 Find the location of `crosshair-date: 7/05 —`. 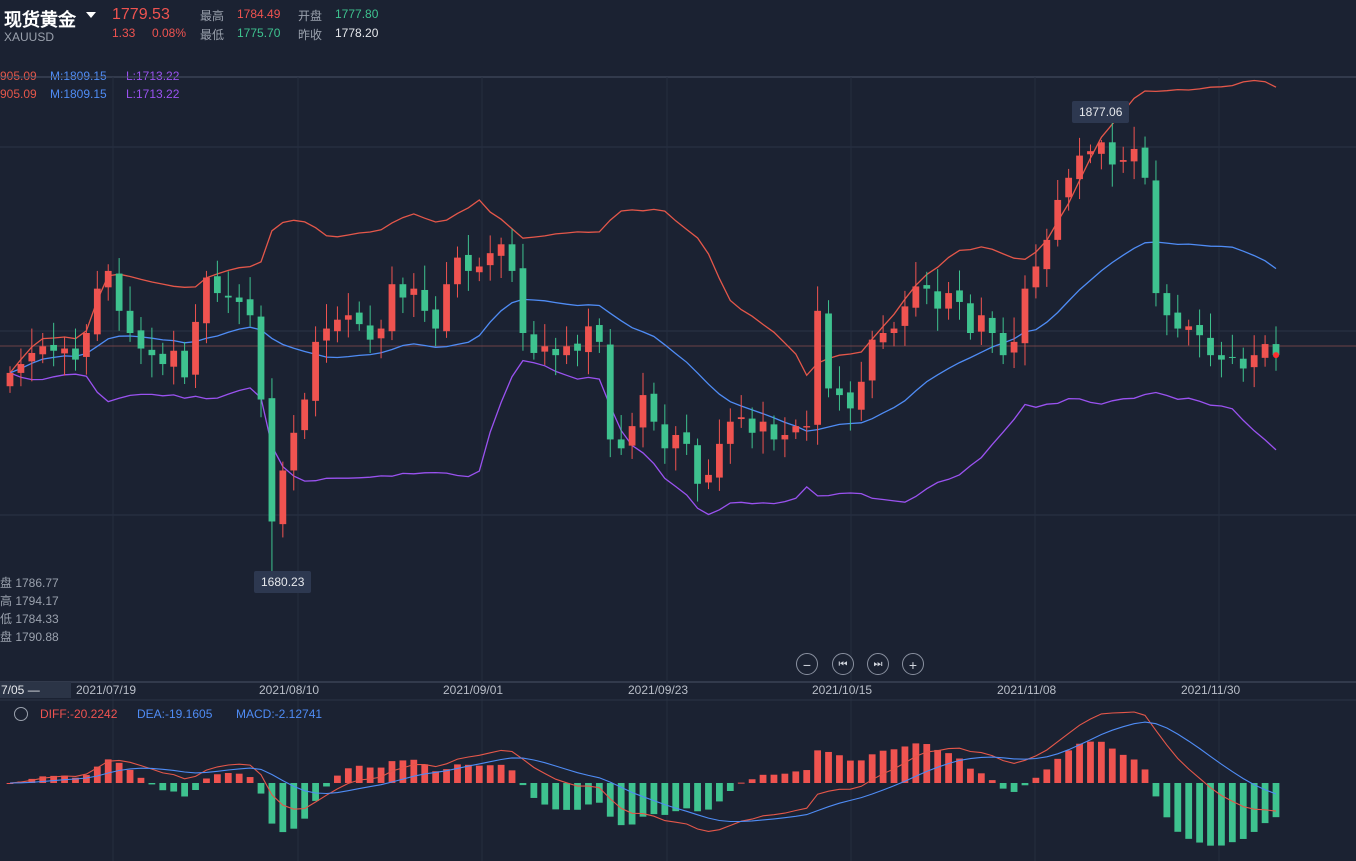

crosshair-date: 7/05 — is located at coordinates (35, 690).